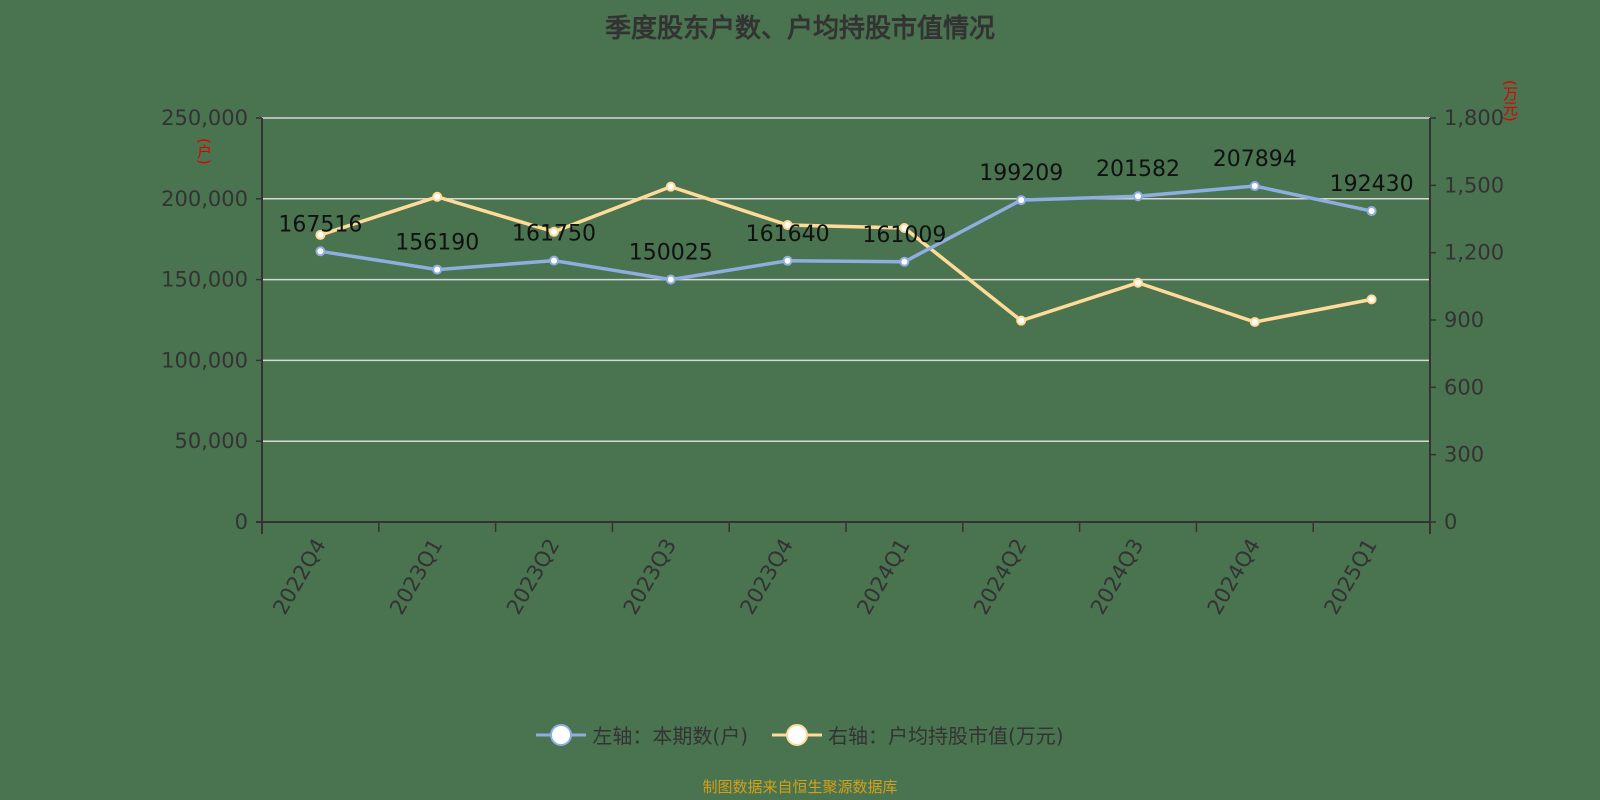  I want to click on data-label: 167516, so click(320, 224).